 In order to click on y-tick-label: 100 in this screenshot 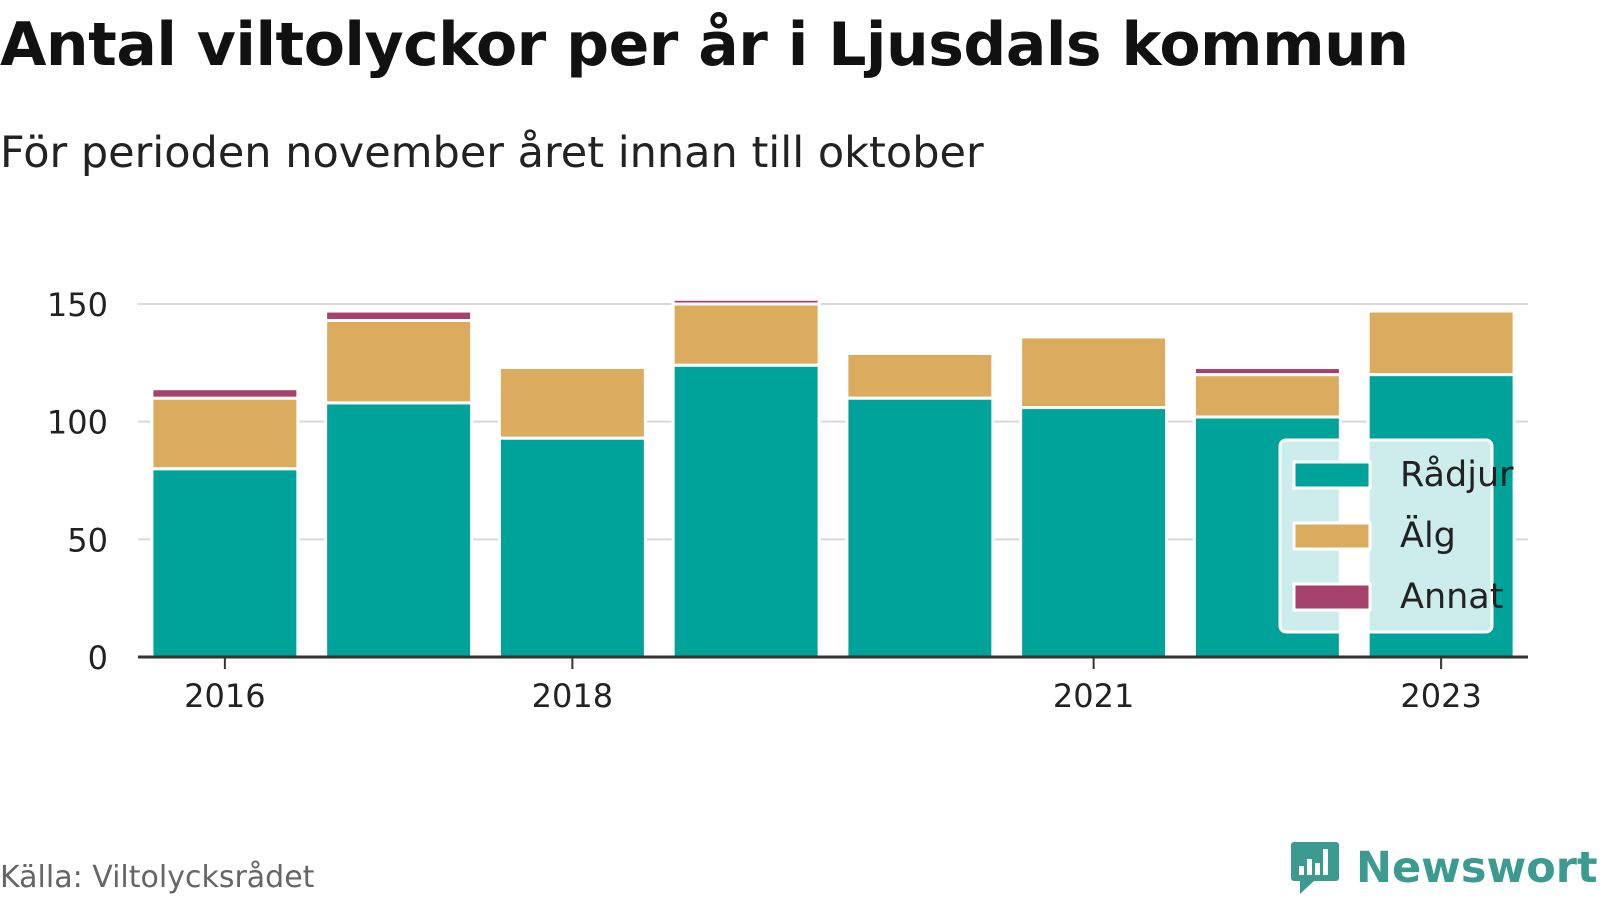, I will do `click(77, 423)`.